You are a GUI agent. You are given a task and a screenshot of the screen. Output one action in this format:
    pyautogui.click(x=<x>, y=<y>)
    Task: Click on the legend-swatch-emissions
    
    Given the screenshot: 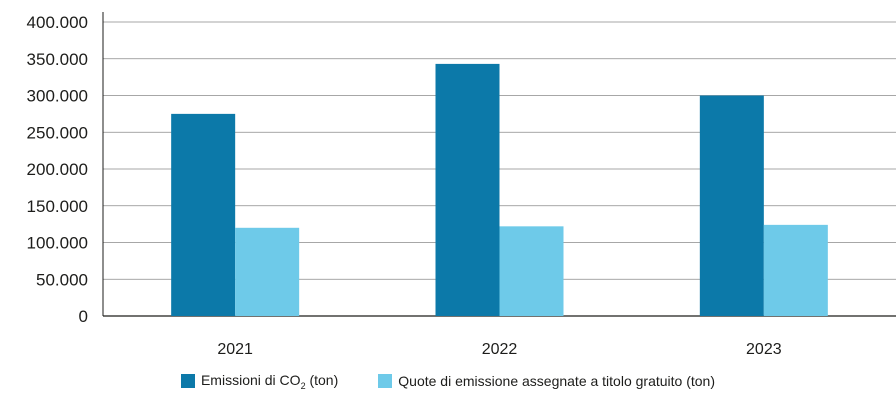 What is the action you would take?
    pyautogui.click(x=187, y=381)
    